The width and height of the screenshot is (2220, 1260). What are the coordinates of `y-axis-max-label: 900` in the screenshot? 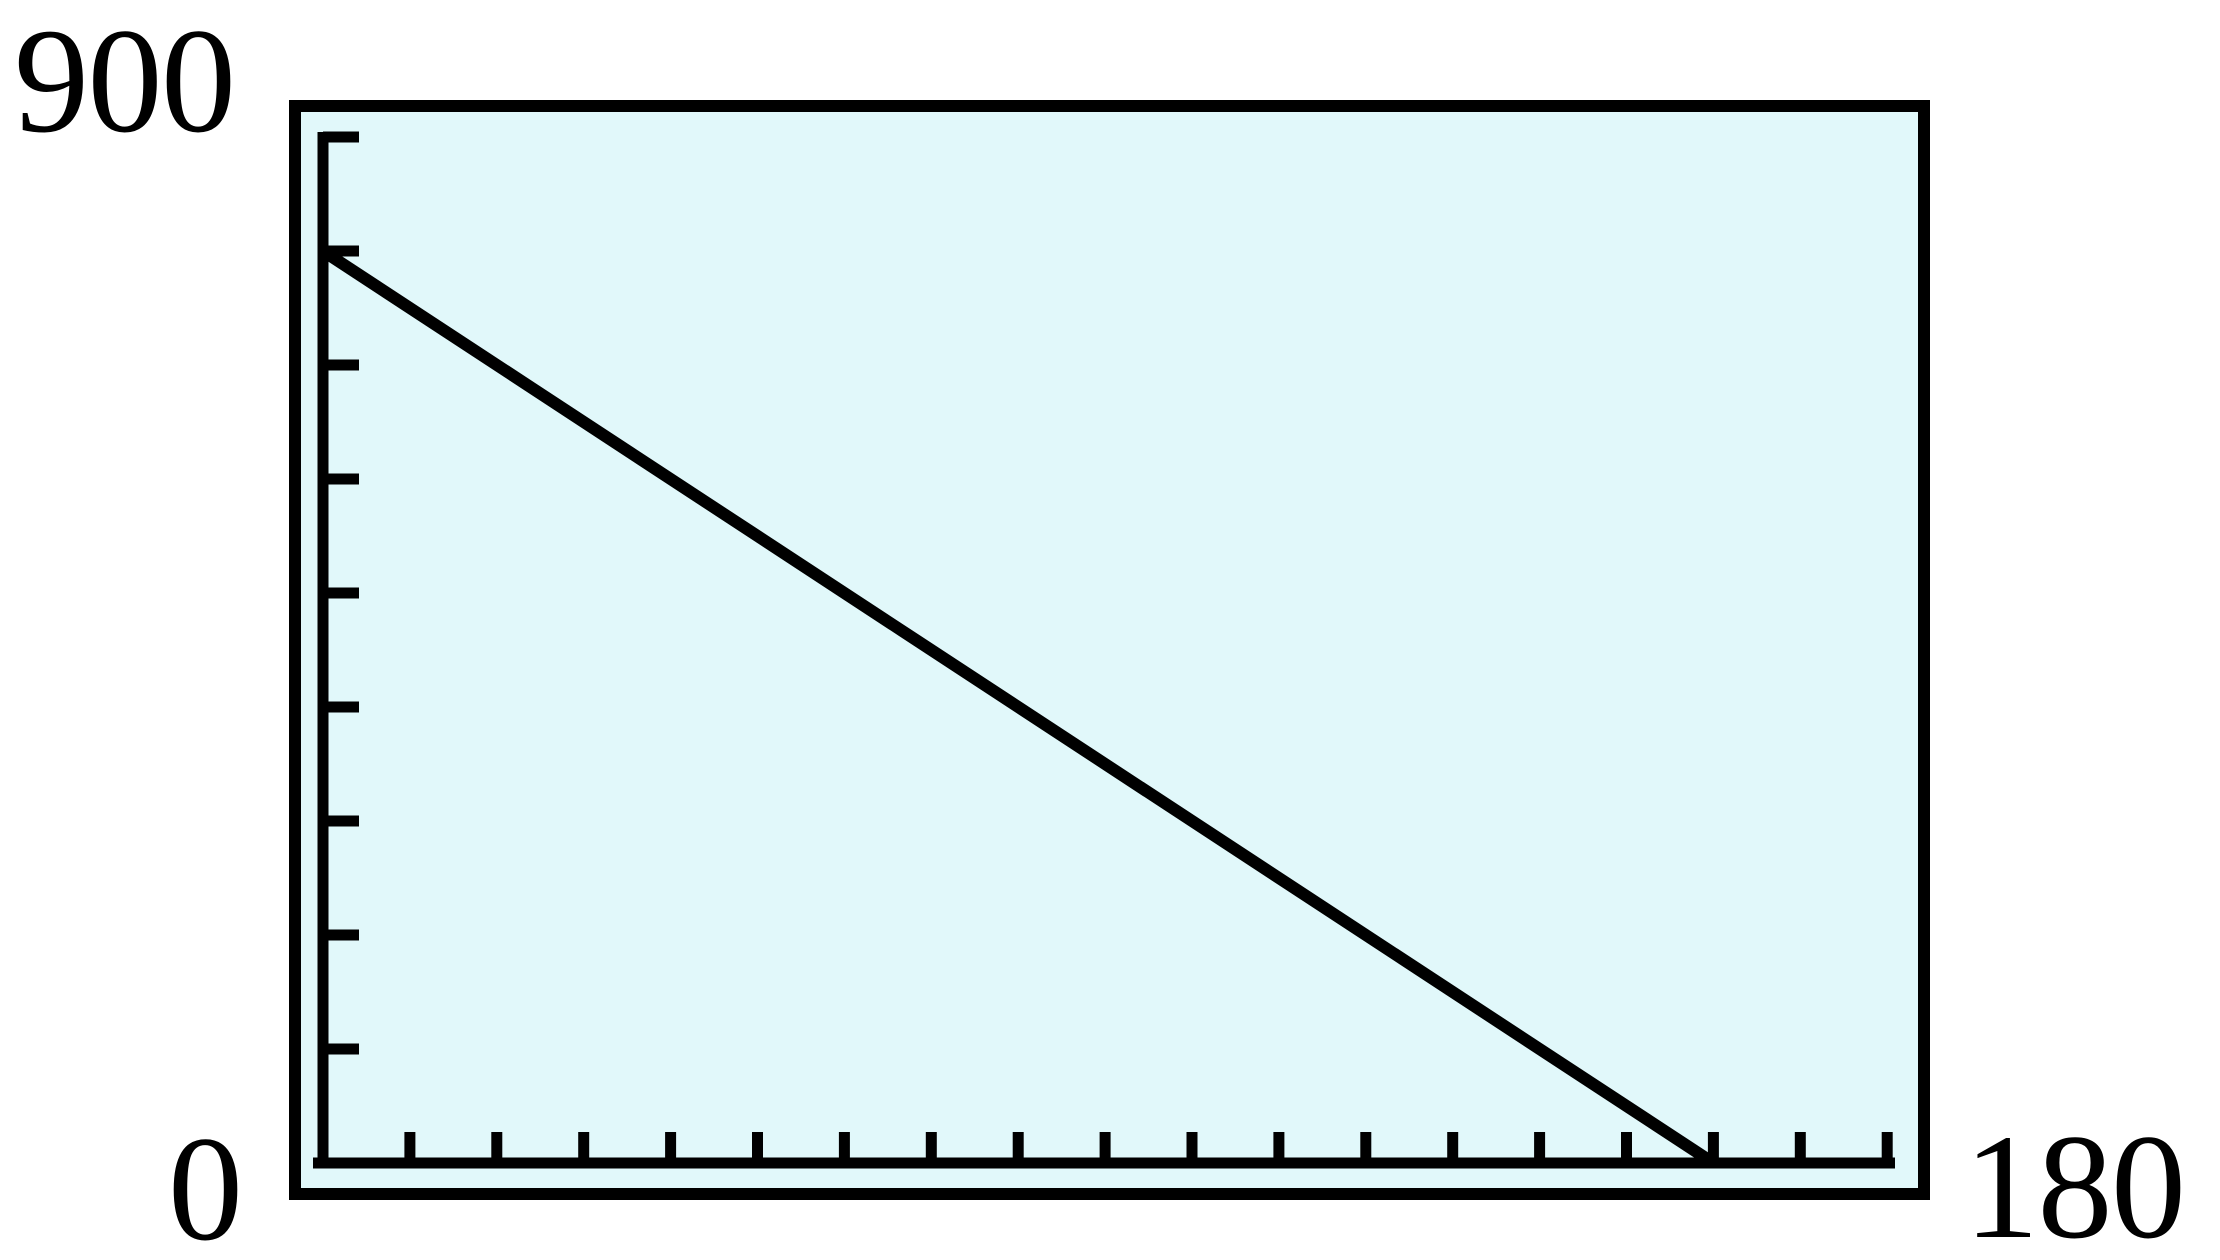 It's located at (125, 82).